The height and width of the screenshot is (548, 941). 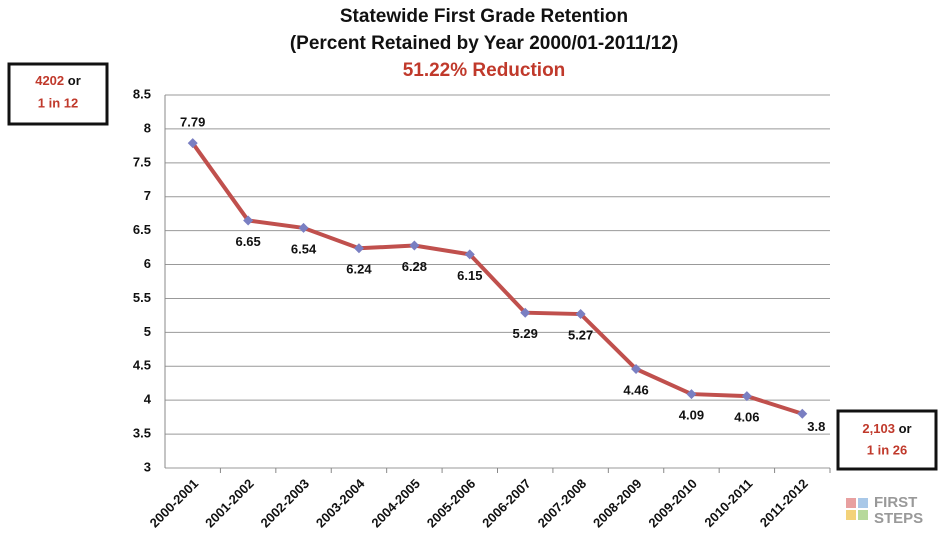 I want to click on x-tick-label: 2007-2008, so click(x=562, y=503).